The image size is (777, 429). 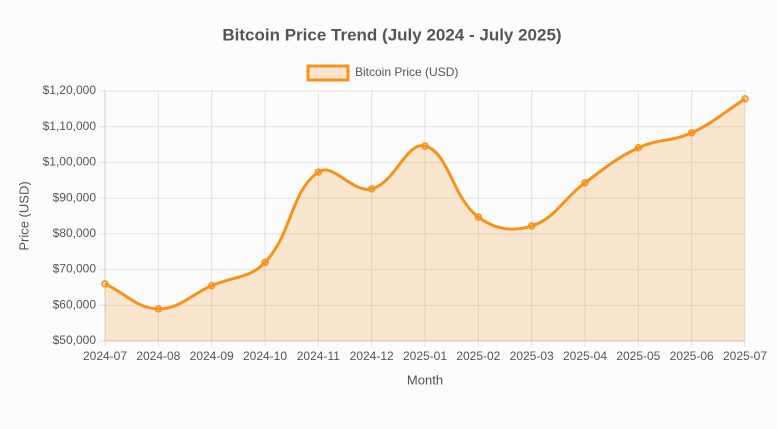 What do you see at coordinates (478, 356) in the screenshot?
I see `x-tick-label: 2025-02` at bounding box center [478, 356].